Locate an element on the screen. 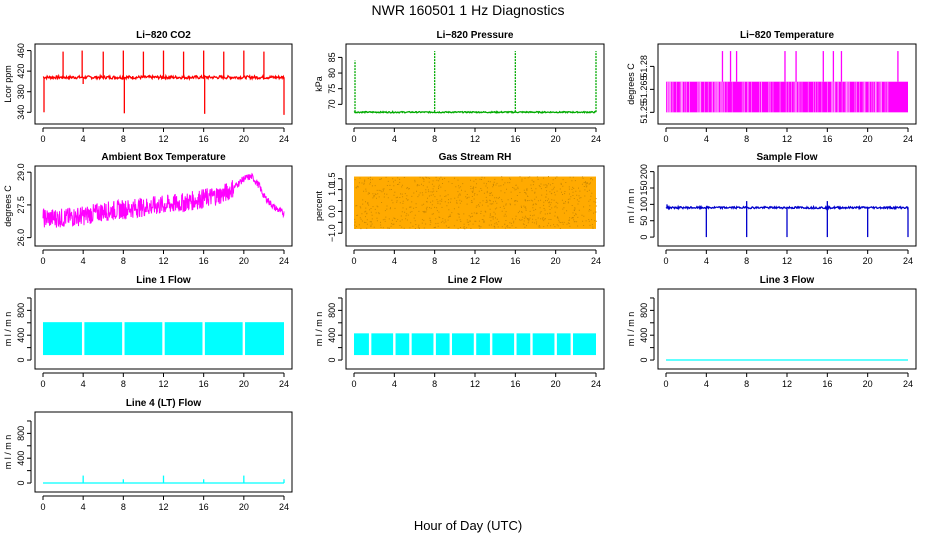 The height and width of the screenshot is (540, 936). panel-title: Line 2 Flow is located at coordinates (475, 280).